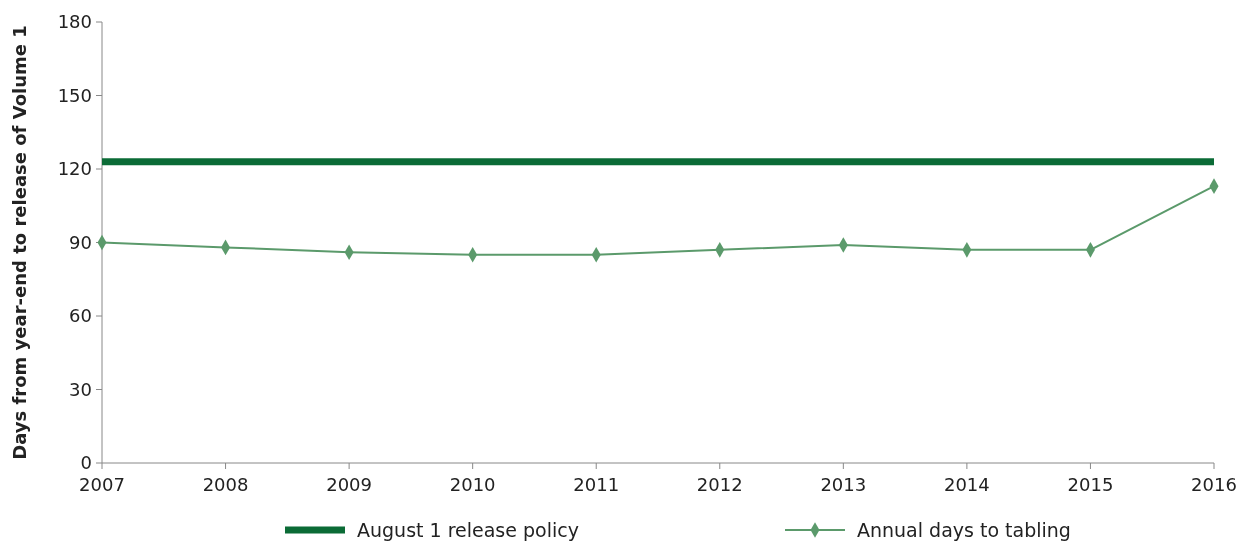  Describe the element at coordinates (1214, 484) in the screenshot. I see `x-tick-label: 2016` at that location.